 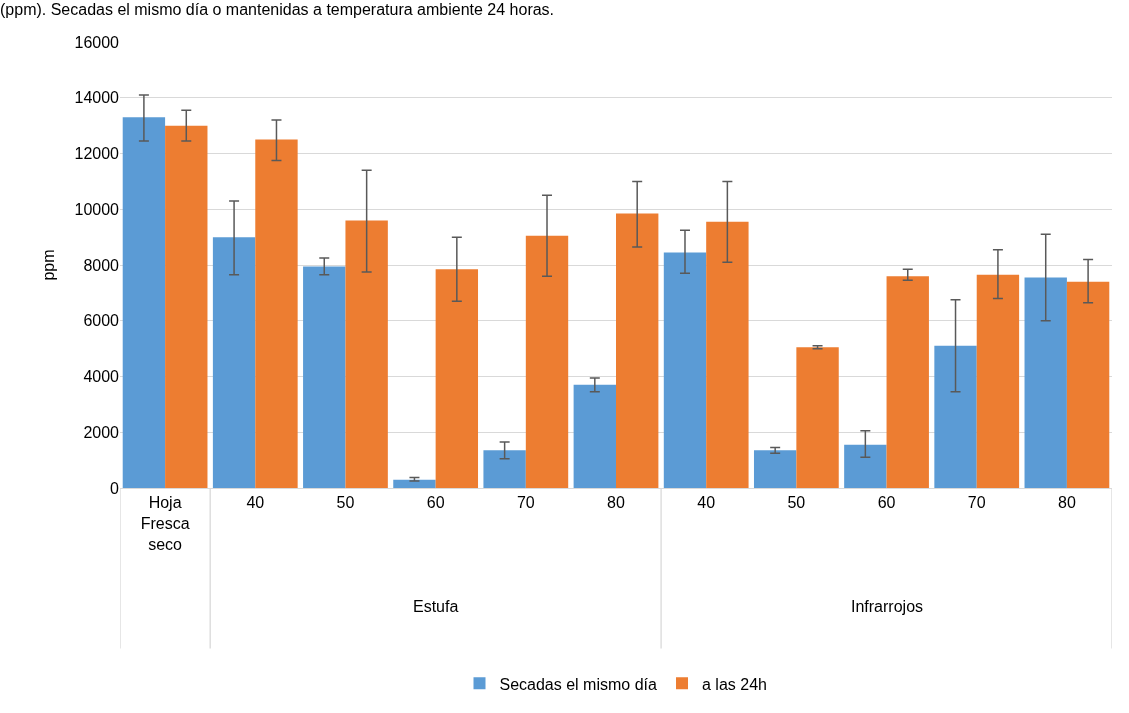 What do you see at coordinates (97, 209) in the screenshot?
I see `y-tick-label: 10000` at bounding box center [97, 209].